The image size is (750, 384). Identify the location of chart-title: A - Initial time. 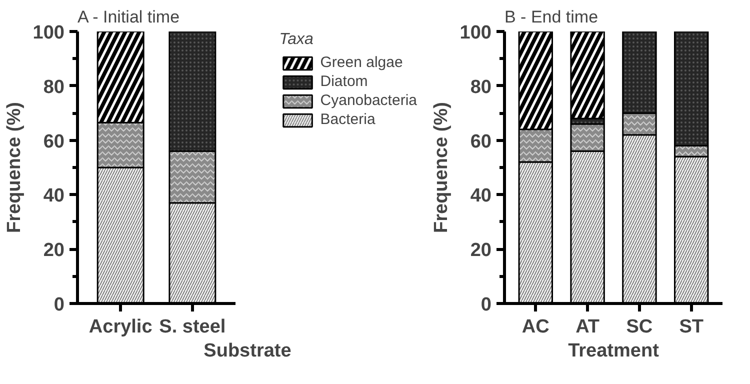
(129, 17).